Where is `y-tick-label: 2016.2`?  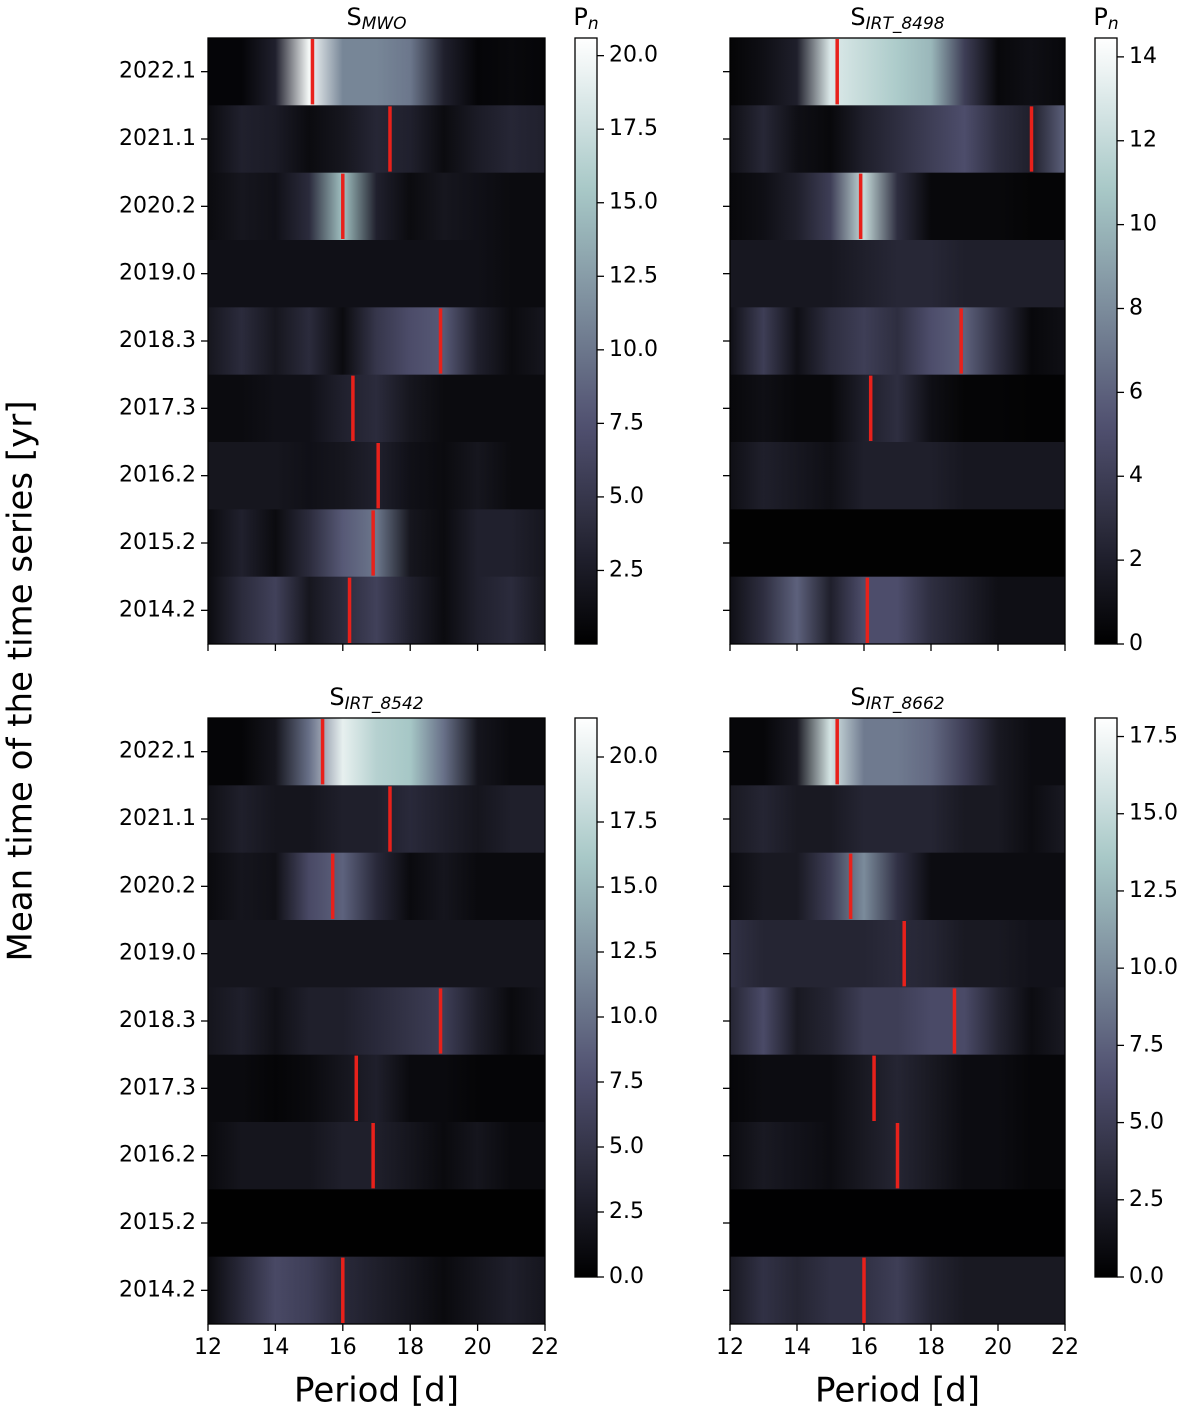
y-tick-label: 2016.2 is located at coordinates (157, 475).